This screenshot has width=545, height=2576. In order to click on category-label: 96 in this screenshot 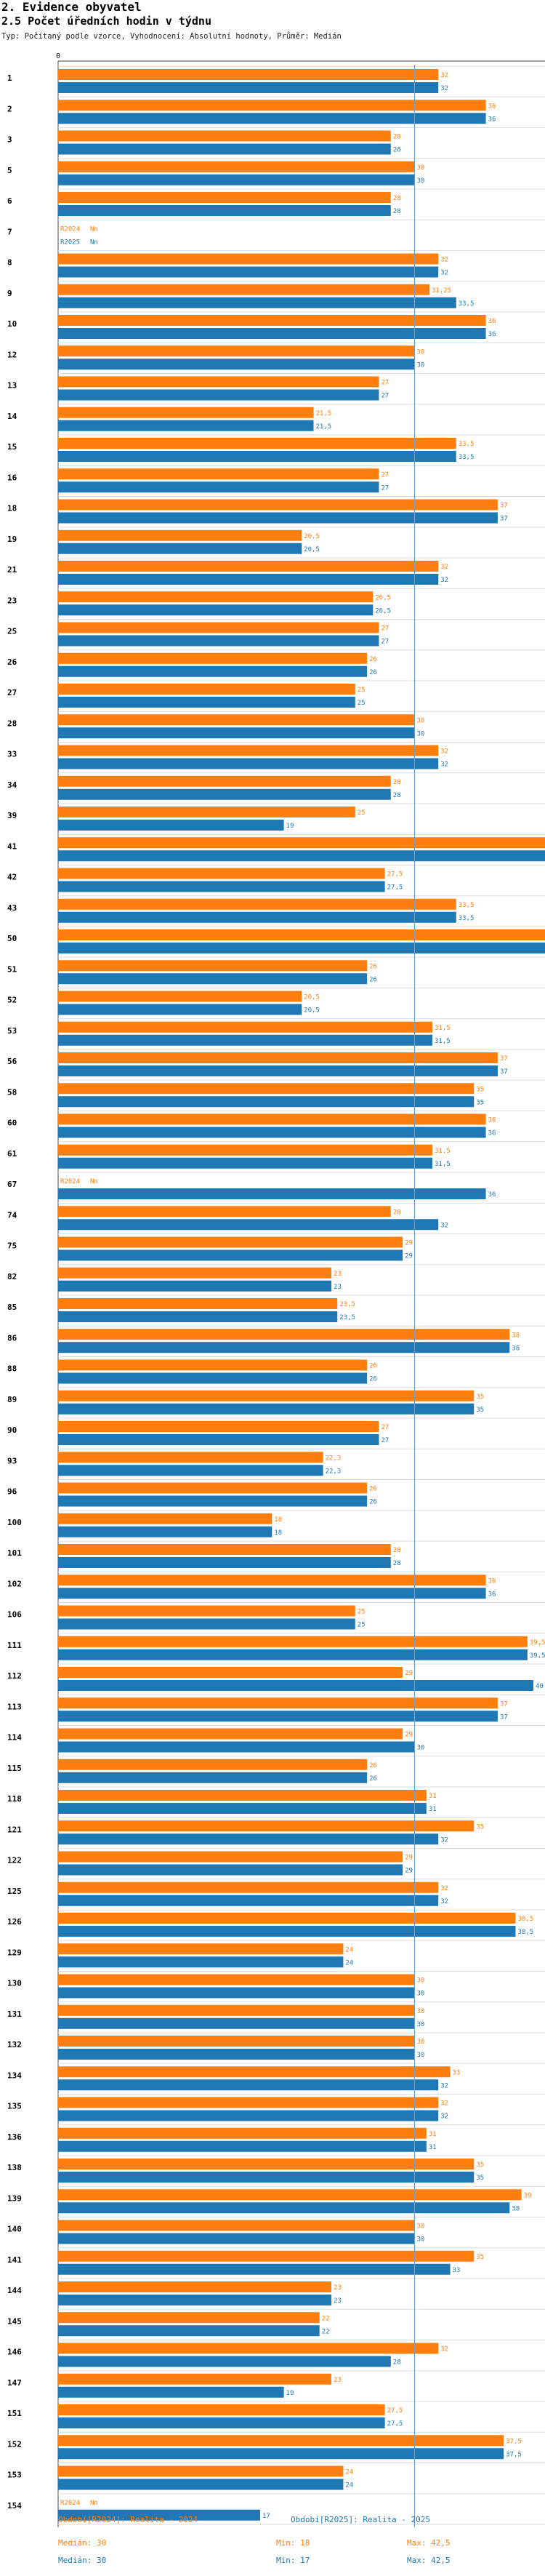, I will do `click(12, 1492)`.